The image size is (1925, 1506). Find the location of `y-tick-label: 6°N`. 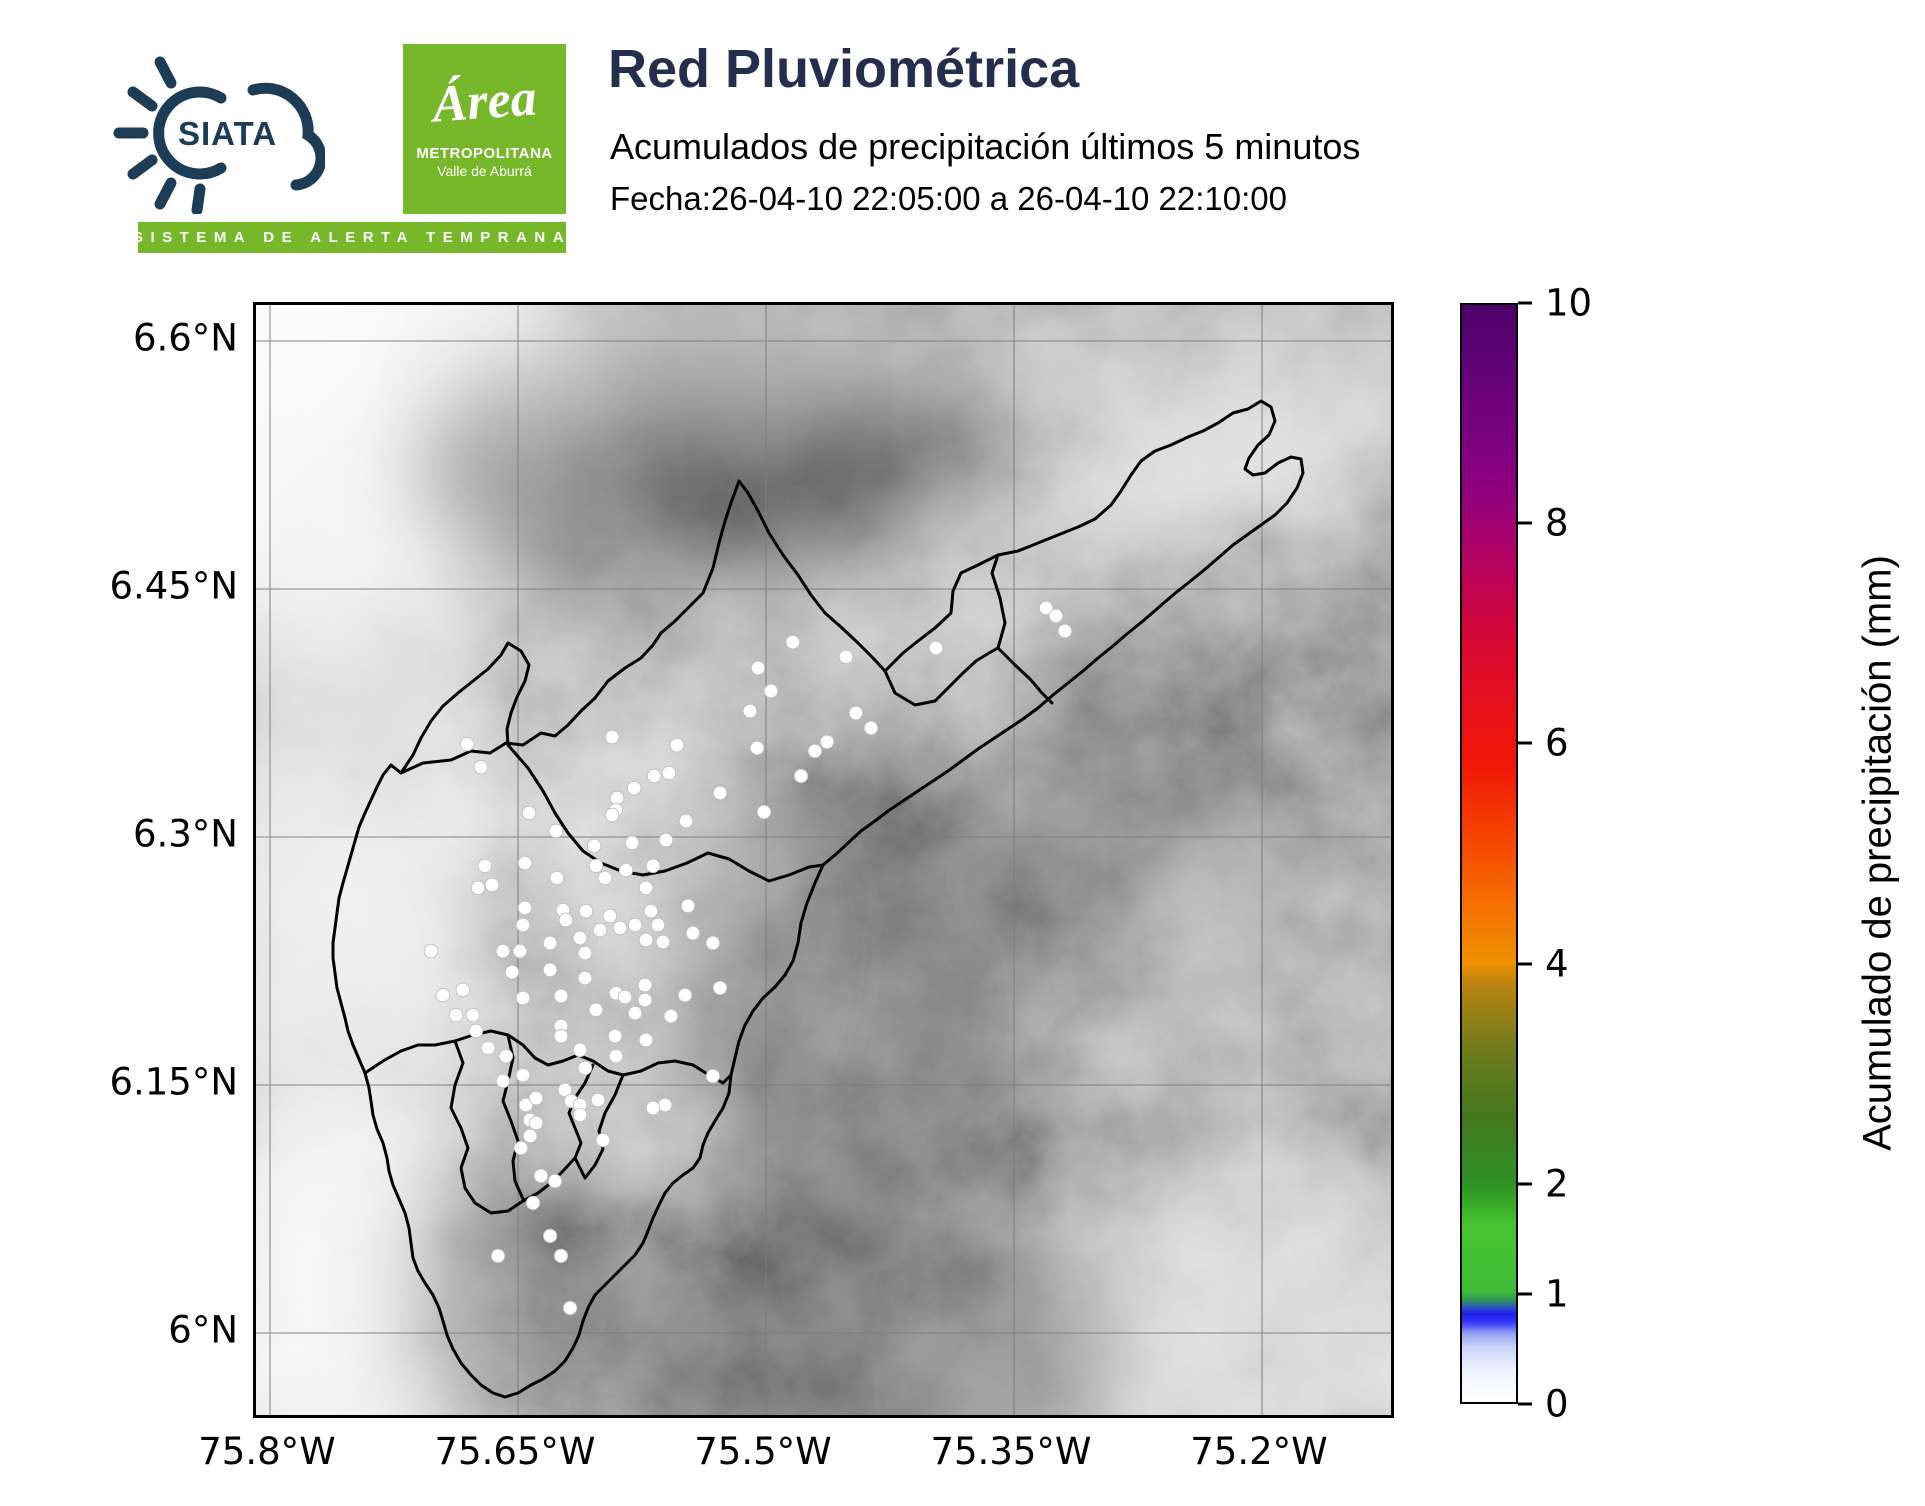

y-tick-label: 6°N is located at coordinates (203, 1330).